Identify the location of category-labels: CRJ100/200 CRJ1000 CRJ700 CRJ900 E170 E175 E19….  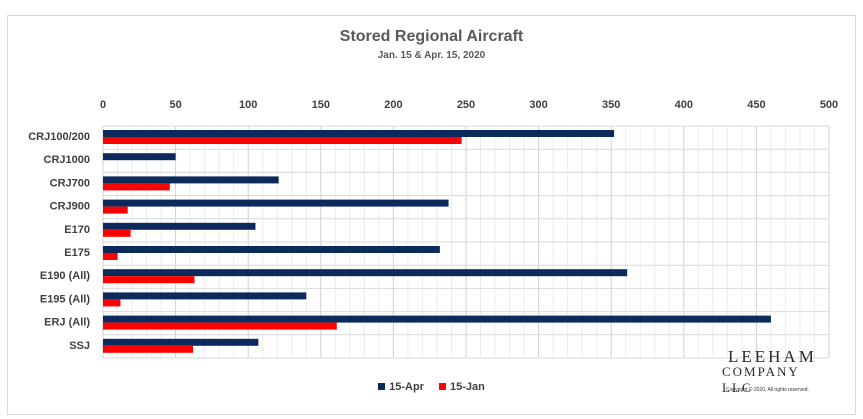
(59, 241).